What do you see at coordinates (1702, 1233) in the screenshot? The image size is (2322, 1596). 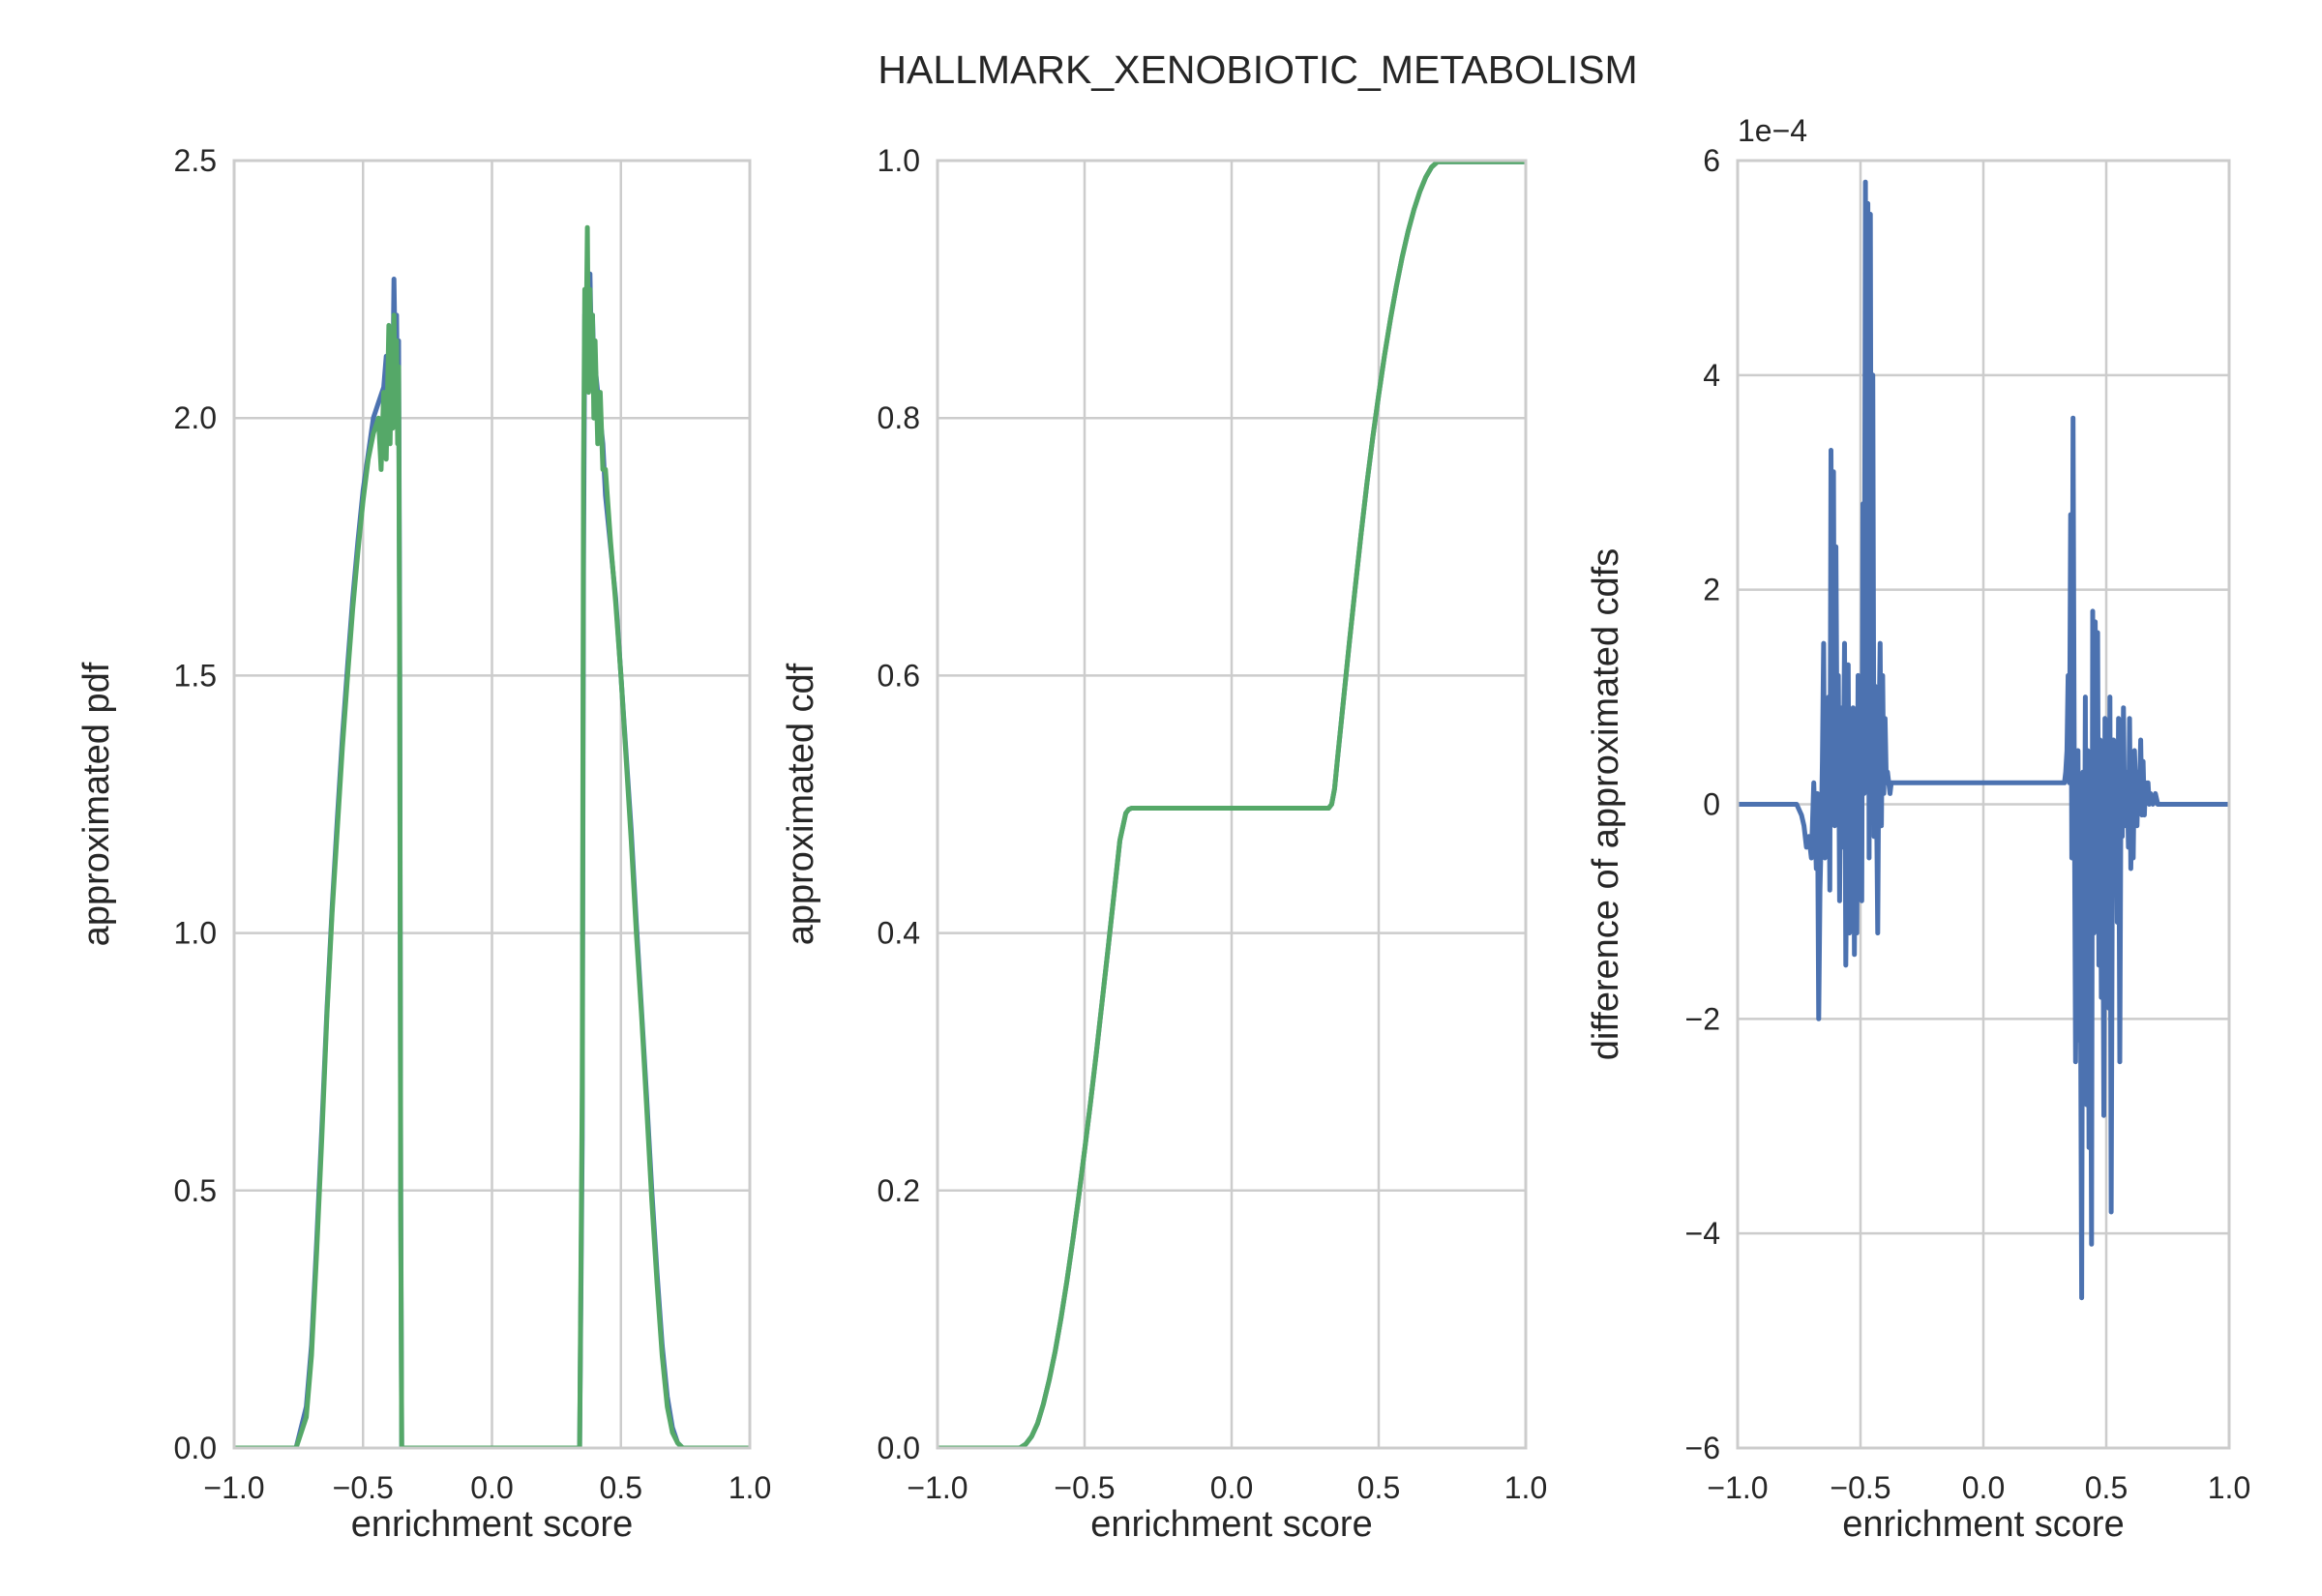 I see `y-tick-label: −4` at bounding box center [1702, 1233].